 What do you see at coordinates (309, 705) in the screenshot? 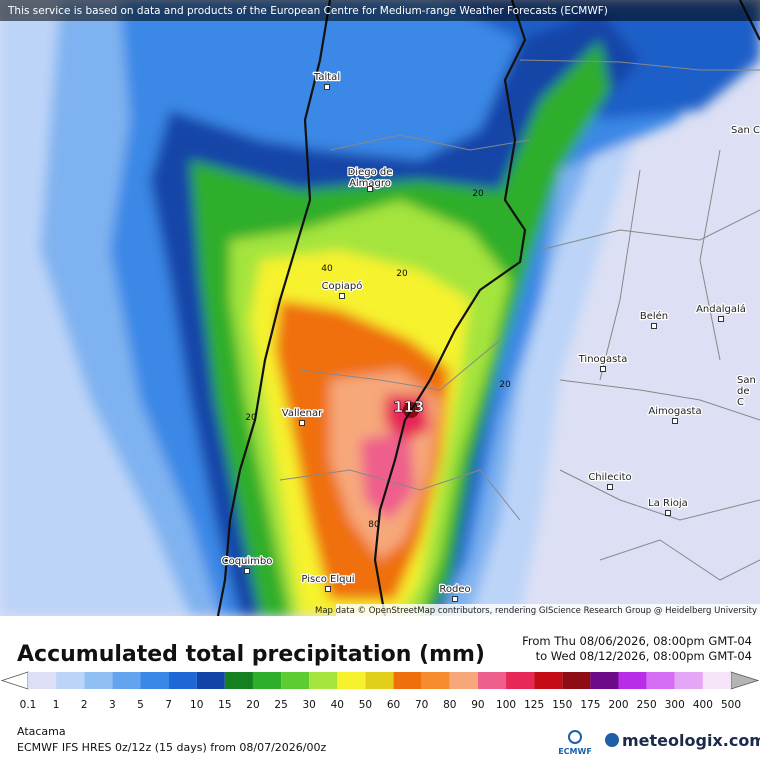
I see `legend-level: 30` at bounding box center [309, 705].